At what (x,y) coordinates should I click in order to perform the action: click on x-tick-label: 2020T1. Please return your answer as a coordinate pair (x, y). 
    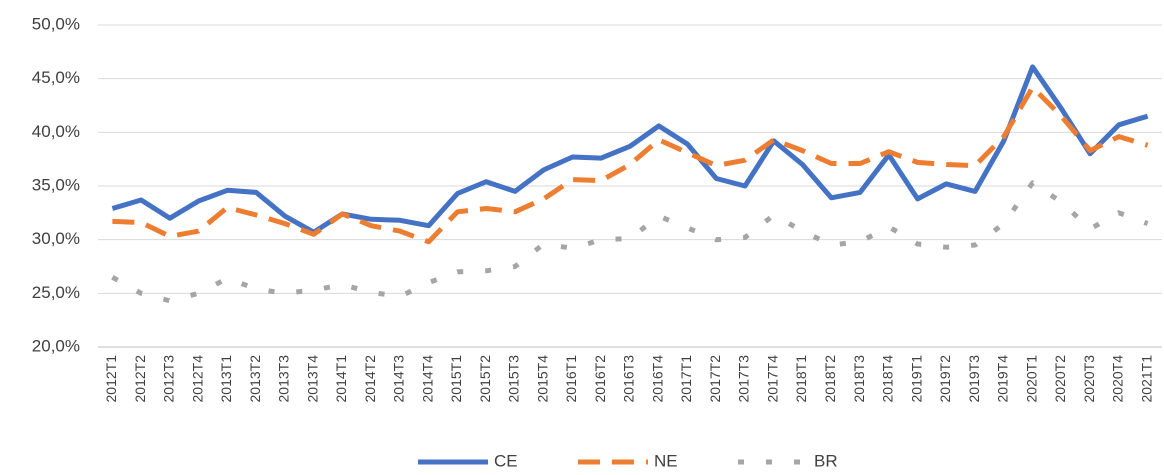
    Looking at the image, I should click on (1031, 379).